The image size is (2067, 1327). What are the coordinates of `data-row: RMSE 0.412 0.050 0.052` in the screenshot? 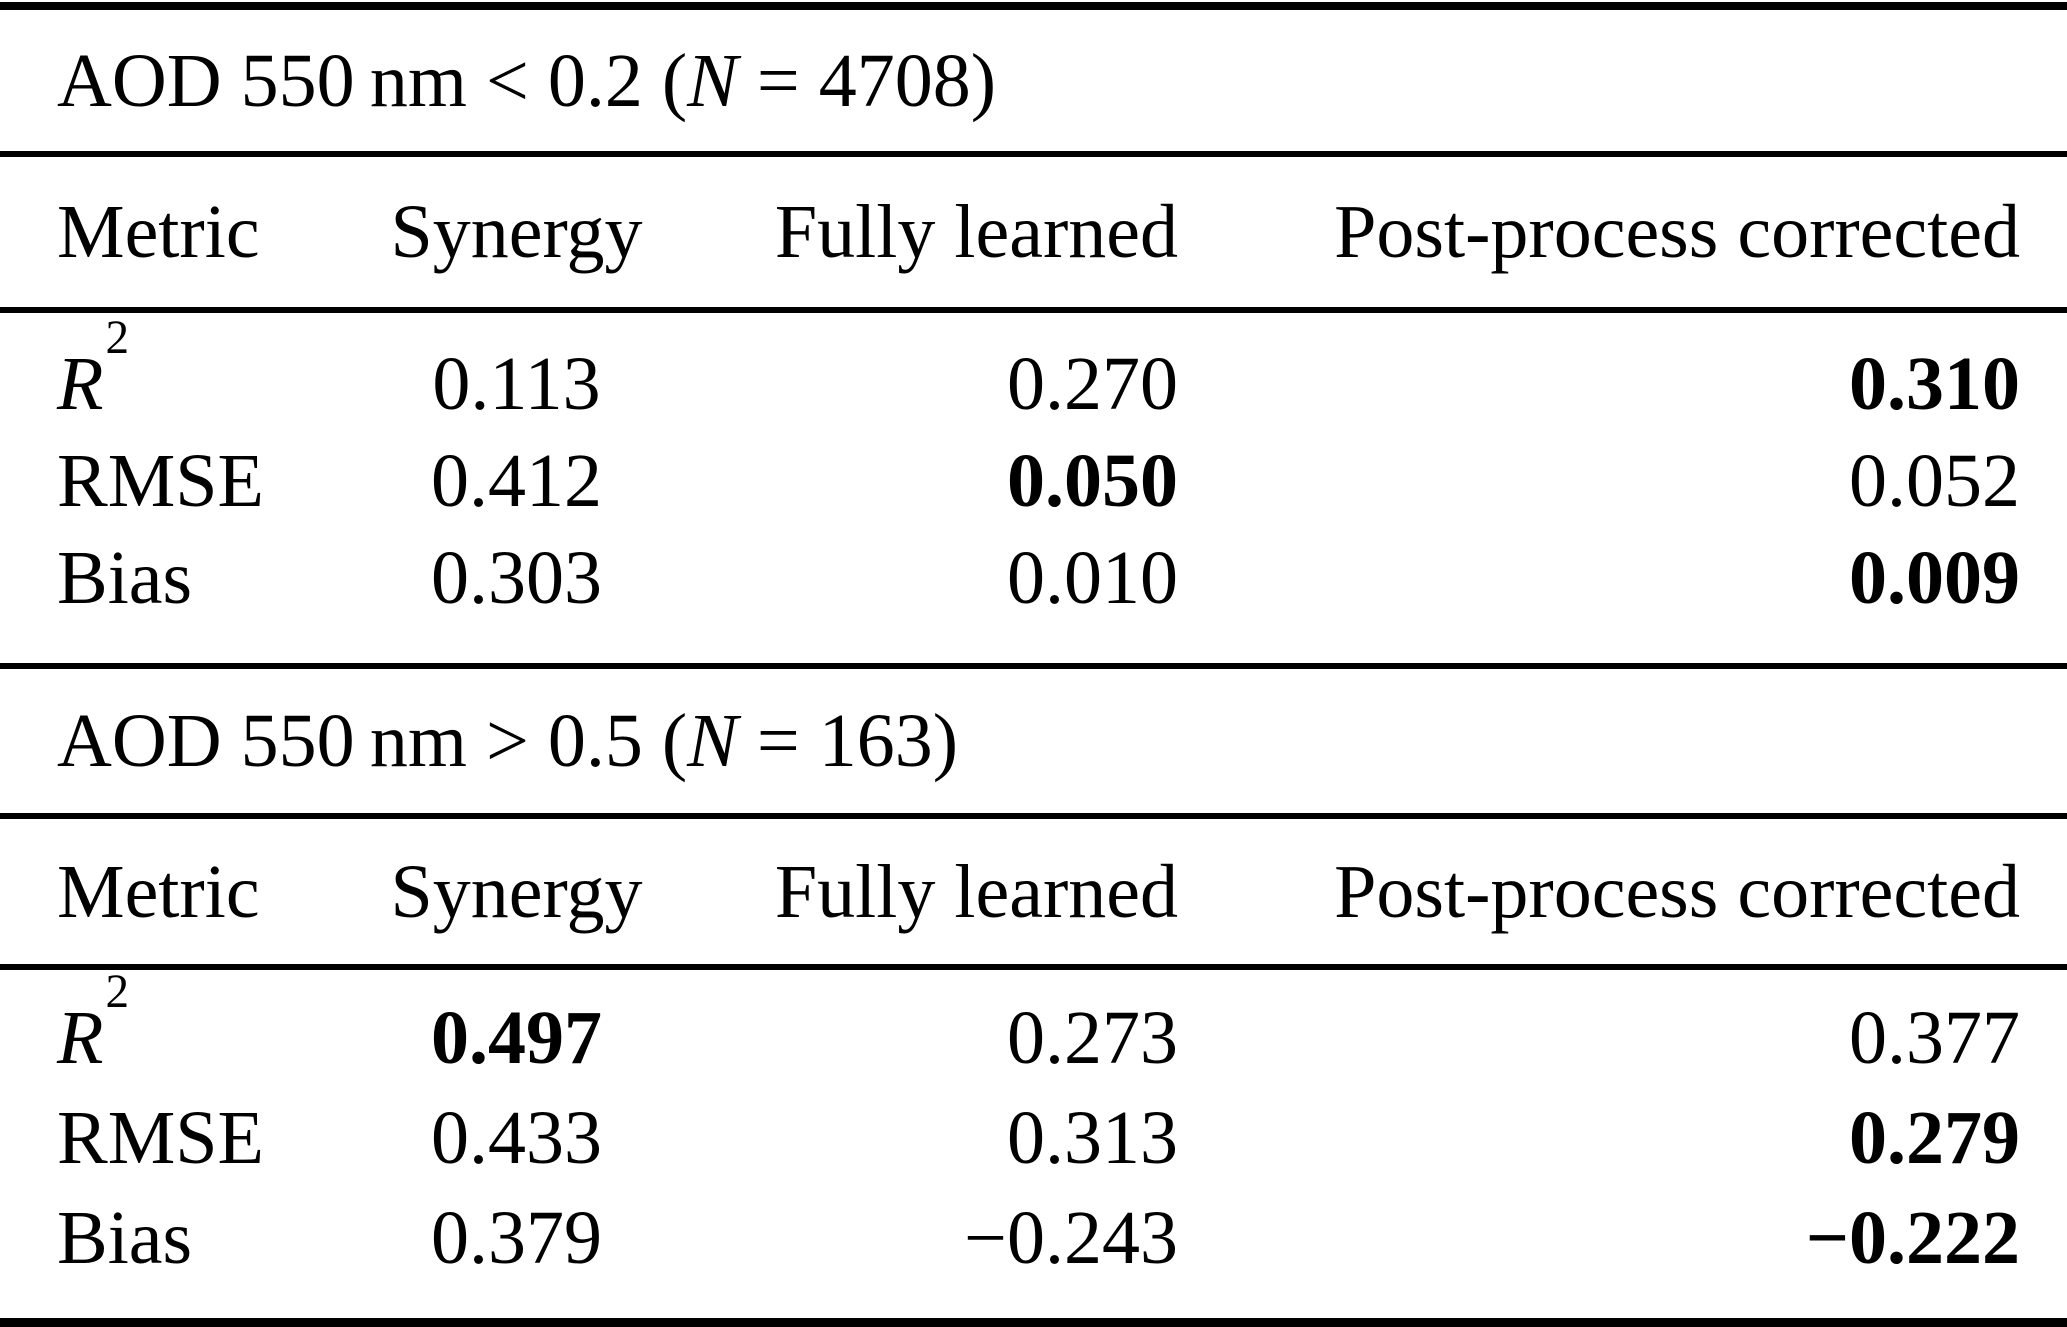 It's located at (1033, 480).